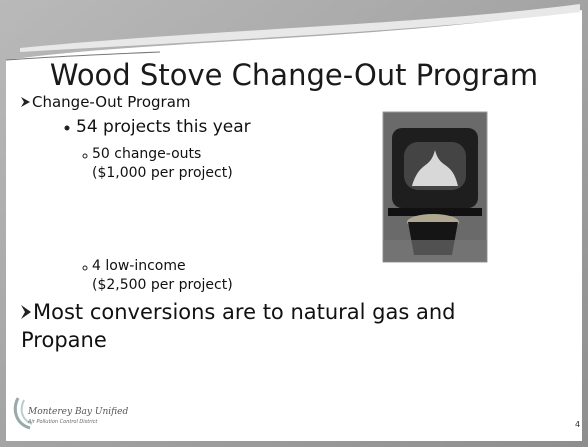  What do you see at coordinates (244, 312) in the screenshot?
I see `bullet-line: Most conversions are to natural gas and` at bounding box center [244, 312].